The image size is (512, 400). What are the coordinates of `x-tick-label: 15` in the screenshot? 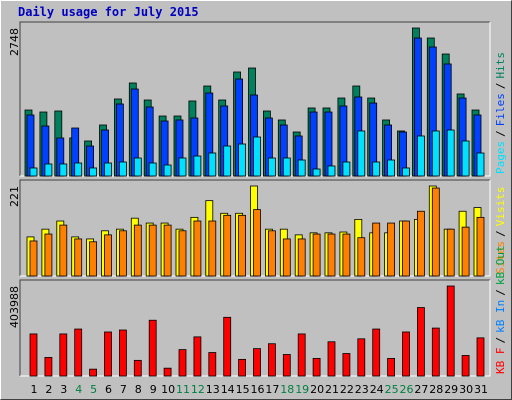 It's located at (243, 389).